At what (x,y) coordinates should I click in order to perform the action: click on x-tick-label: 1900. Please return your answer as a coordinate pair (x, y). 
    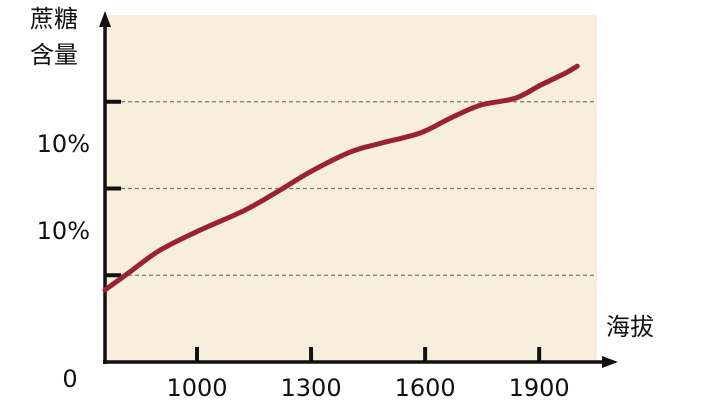
    Looking at the image, I should click on (539, 388).